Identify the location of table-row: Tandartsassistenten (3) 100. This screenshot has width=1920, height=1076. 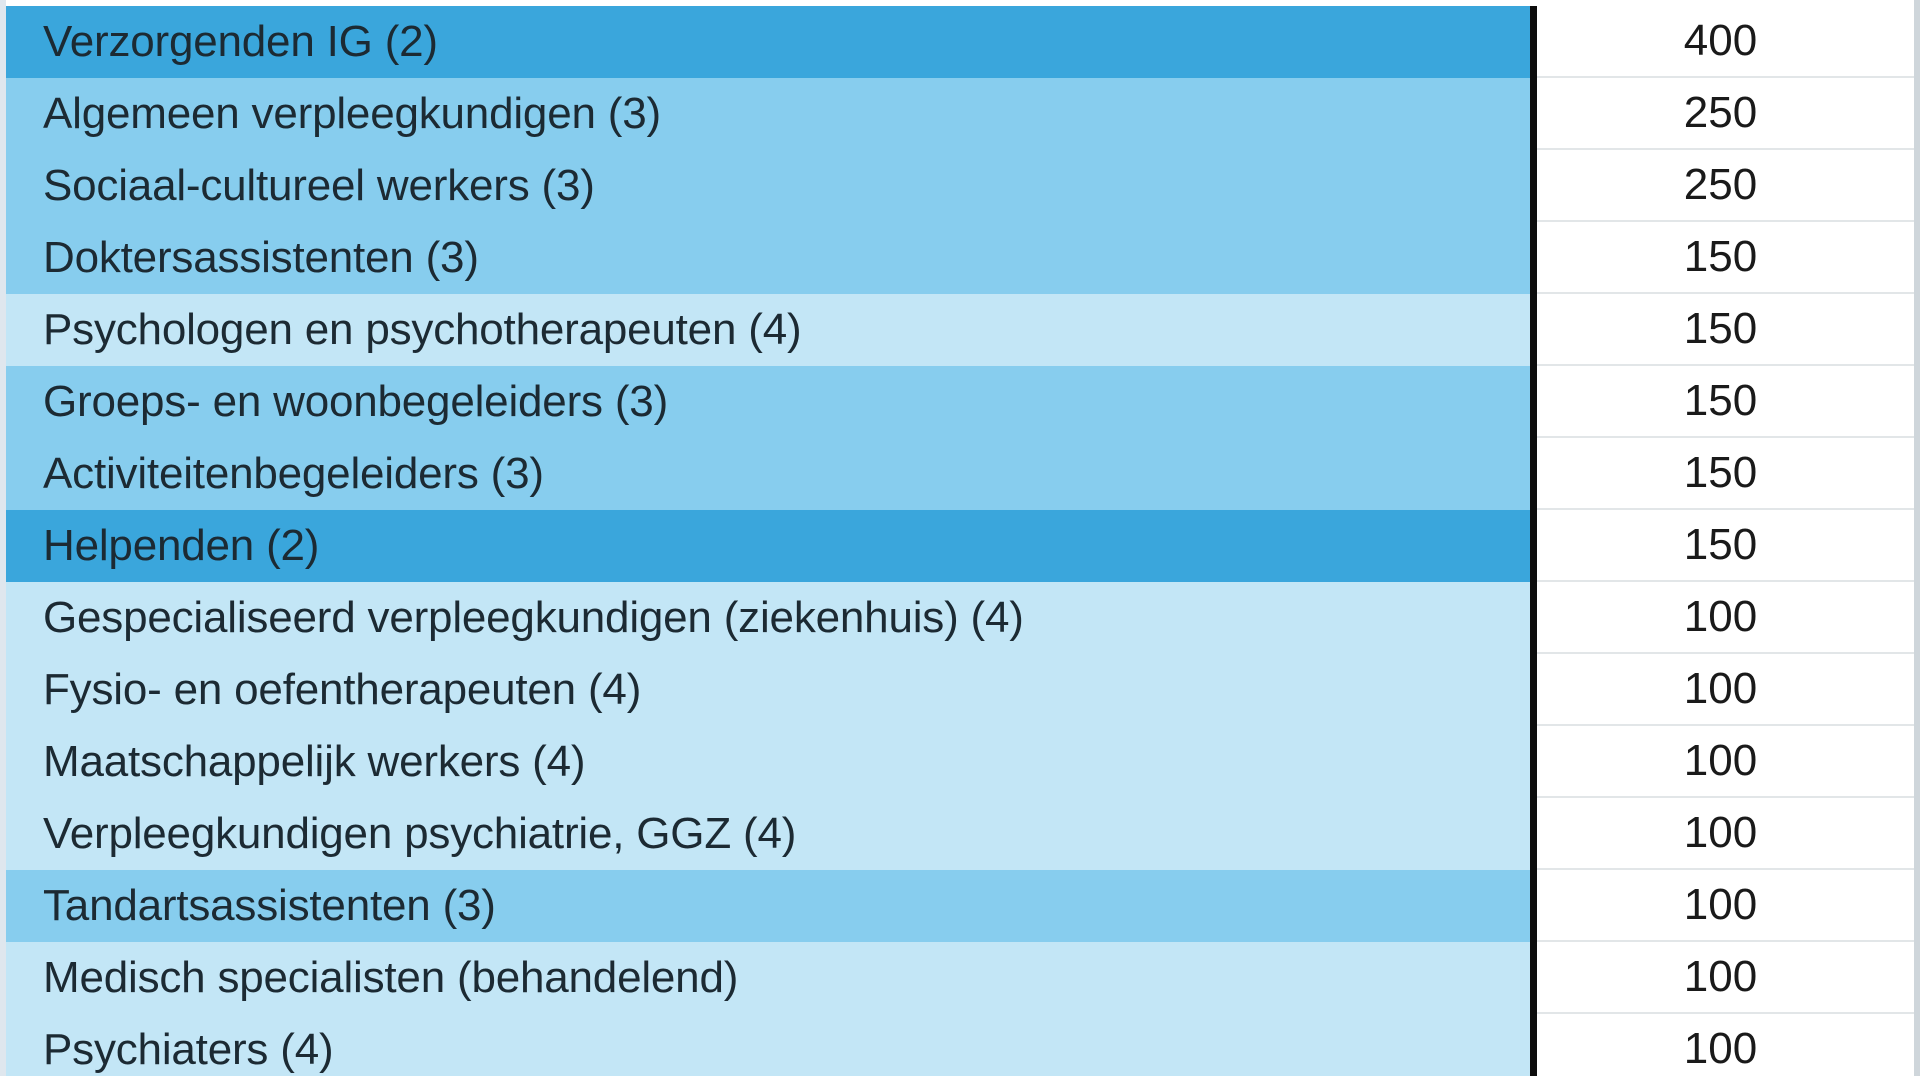
(960, 906).